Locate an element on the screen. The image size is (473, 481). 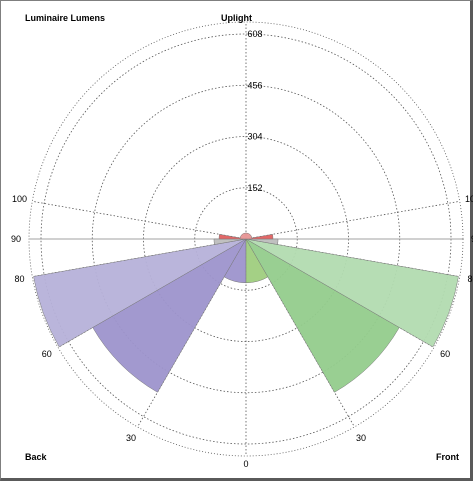
angle-label-front-100: 100 is located at coordinates (469, 199).